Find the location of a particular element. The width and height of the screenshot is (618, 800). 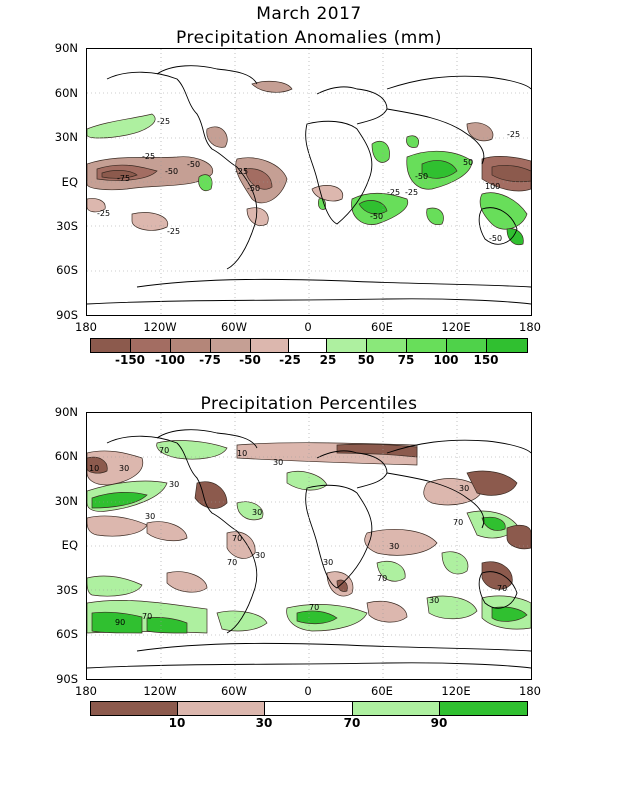

percentile-lat-label: 90N is located at coordinates (66, 412).